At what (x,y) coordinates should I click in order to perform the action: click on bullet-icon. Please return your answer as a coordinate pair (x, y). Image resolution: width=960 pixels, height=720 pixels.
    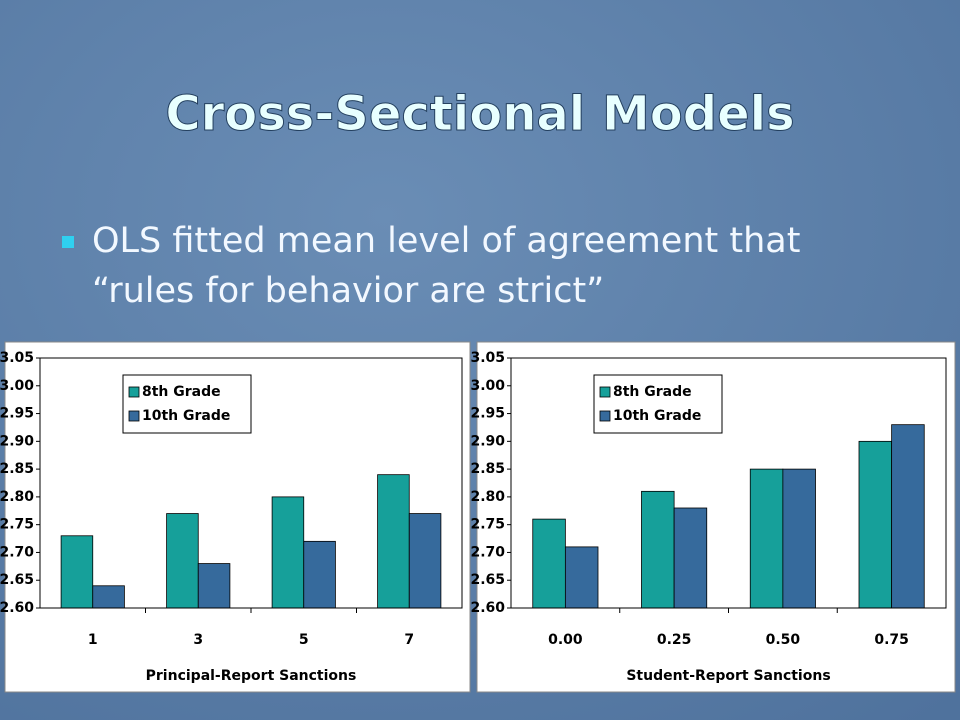
    Looking at the image, I should click on (68, 242).